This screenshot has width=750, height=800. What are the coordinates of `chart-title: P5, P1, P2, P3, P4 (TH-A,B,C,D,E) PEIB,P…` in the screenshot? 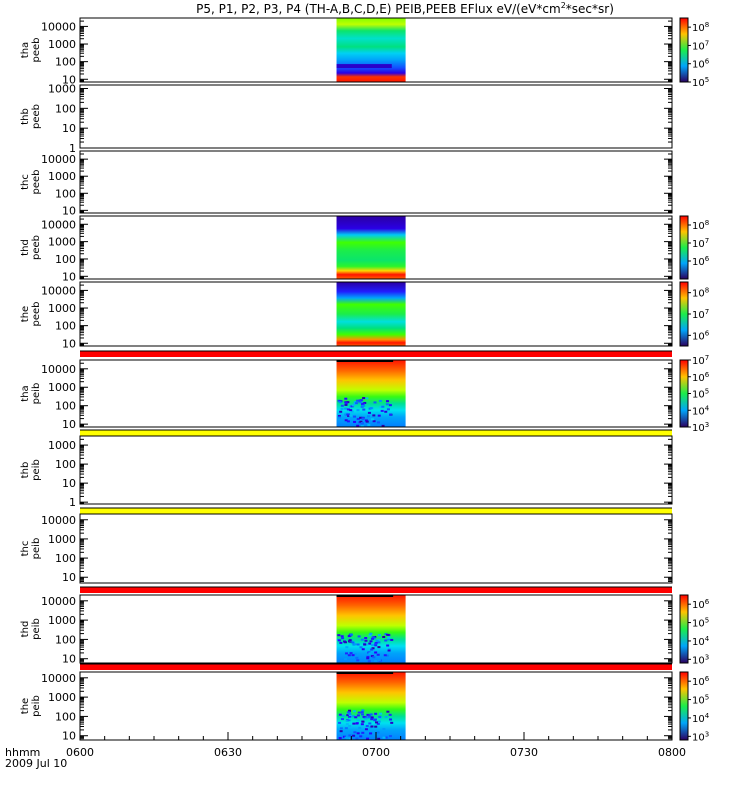 It's located at (405, 8).